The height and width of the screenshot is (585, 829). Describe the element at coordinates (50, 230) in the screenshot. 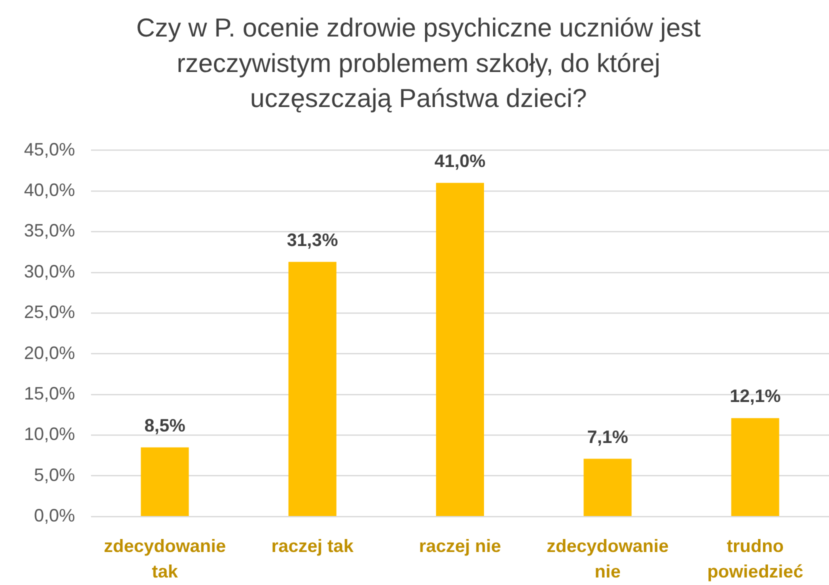

I see `y-tick-label: 35,0%` at that location.